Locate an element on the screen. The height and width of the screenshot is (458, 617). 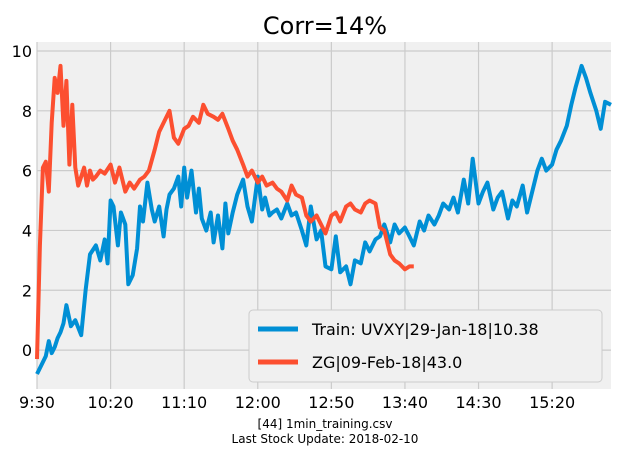
x-tick-label: 12:00 is located at coordinates (258, 402).